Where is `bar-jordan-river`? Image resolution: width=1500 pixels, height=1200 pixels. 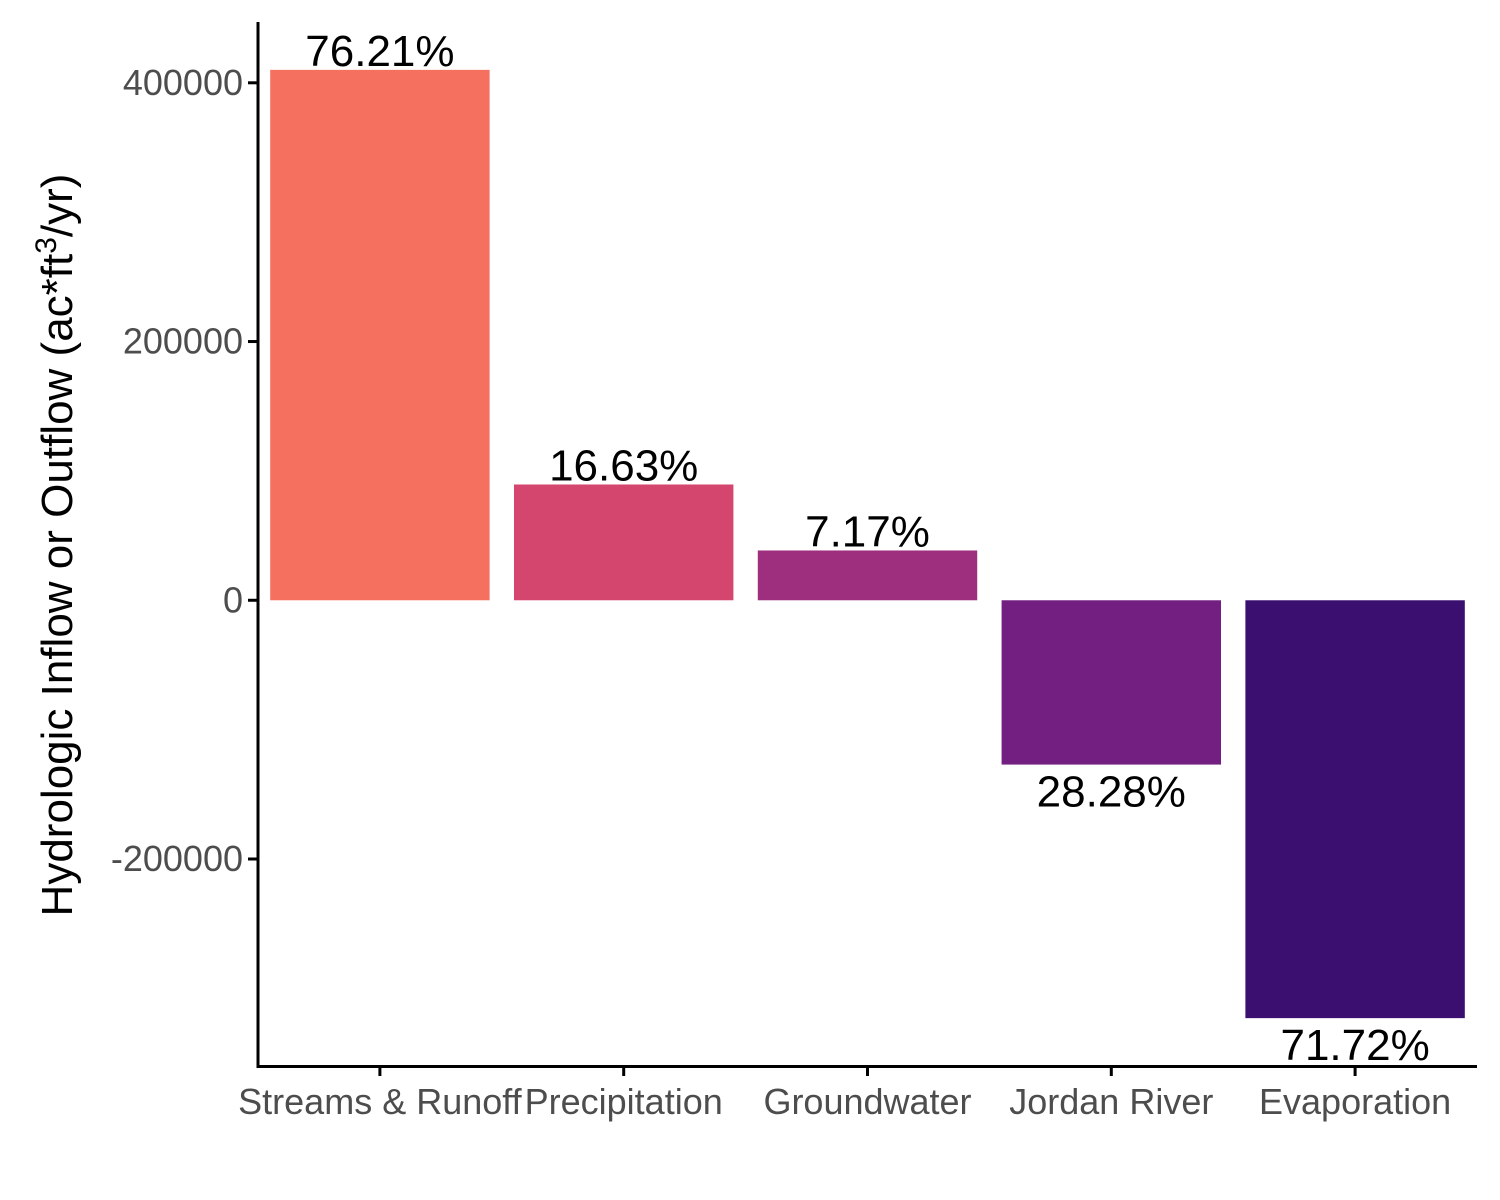
bar-jordan-river is located at coordinates (1111, 682).